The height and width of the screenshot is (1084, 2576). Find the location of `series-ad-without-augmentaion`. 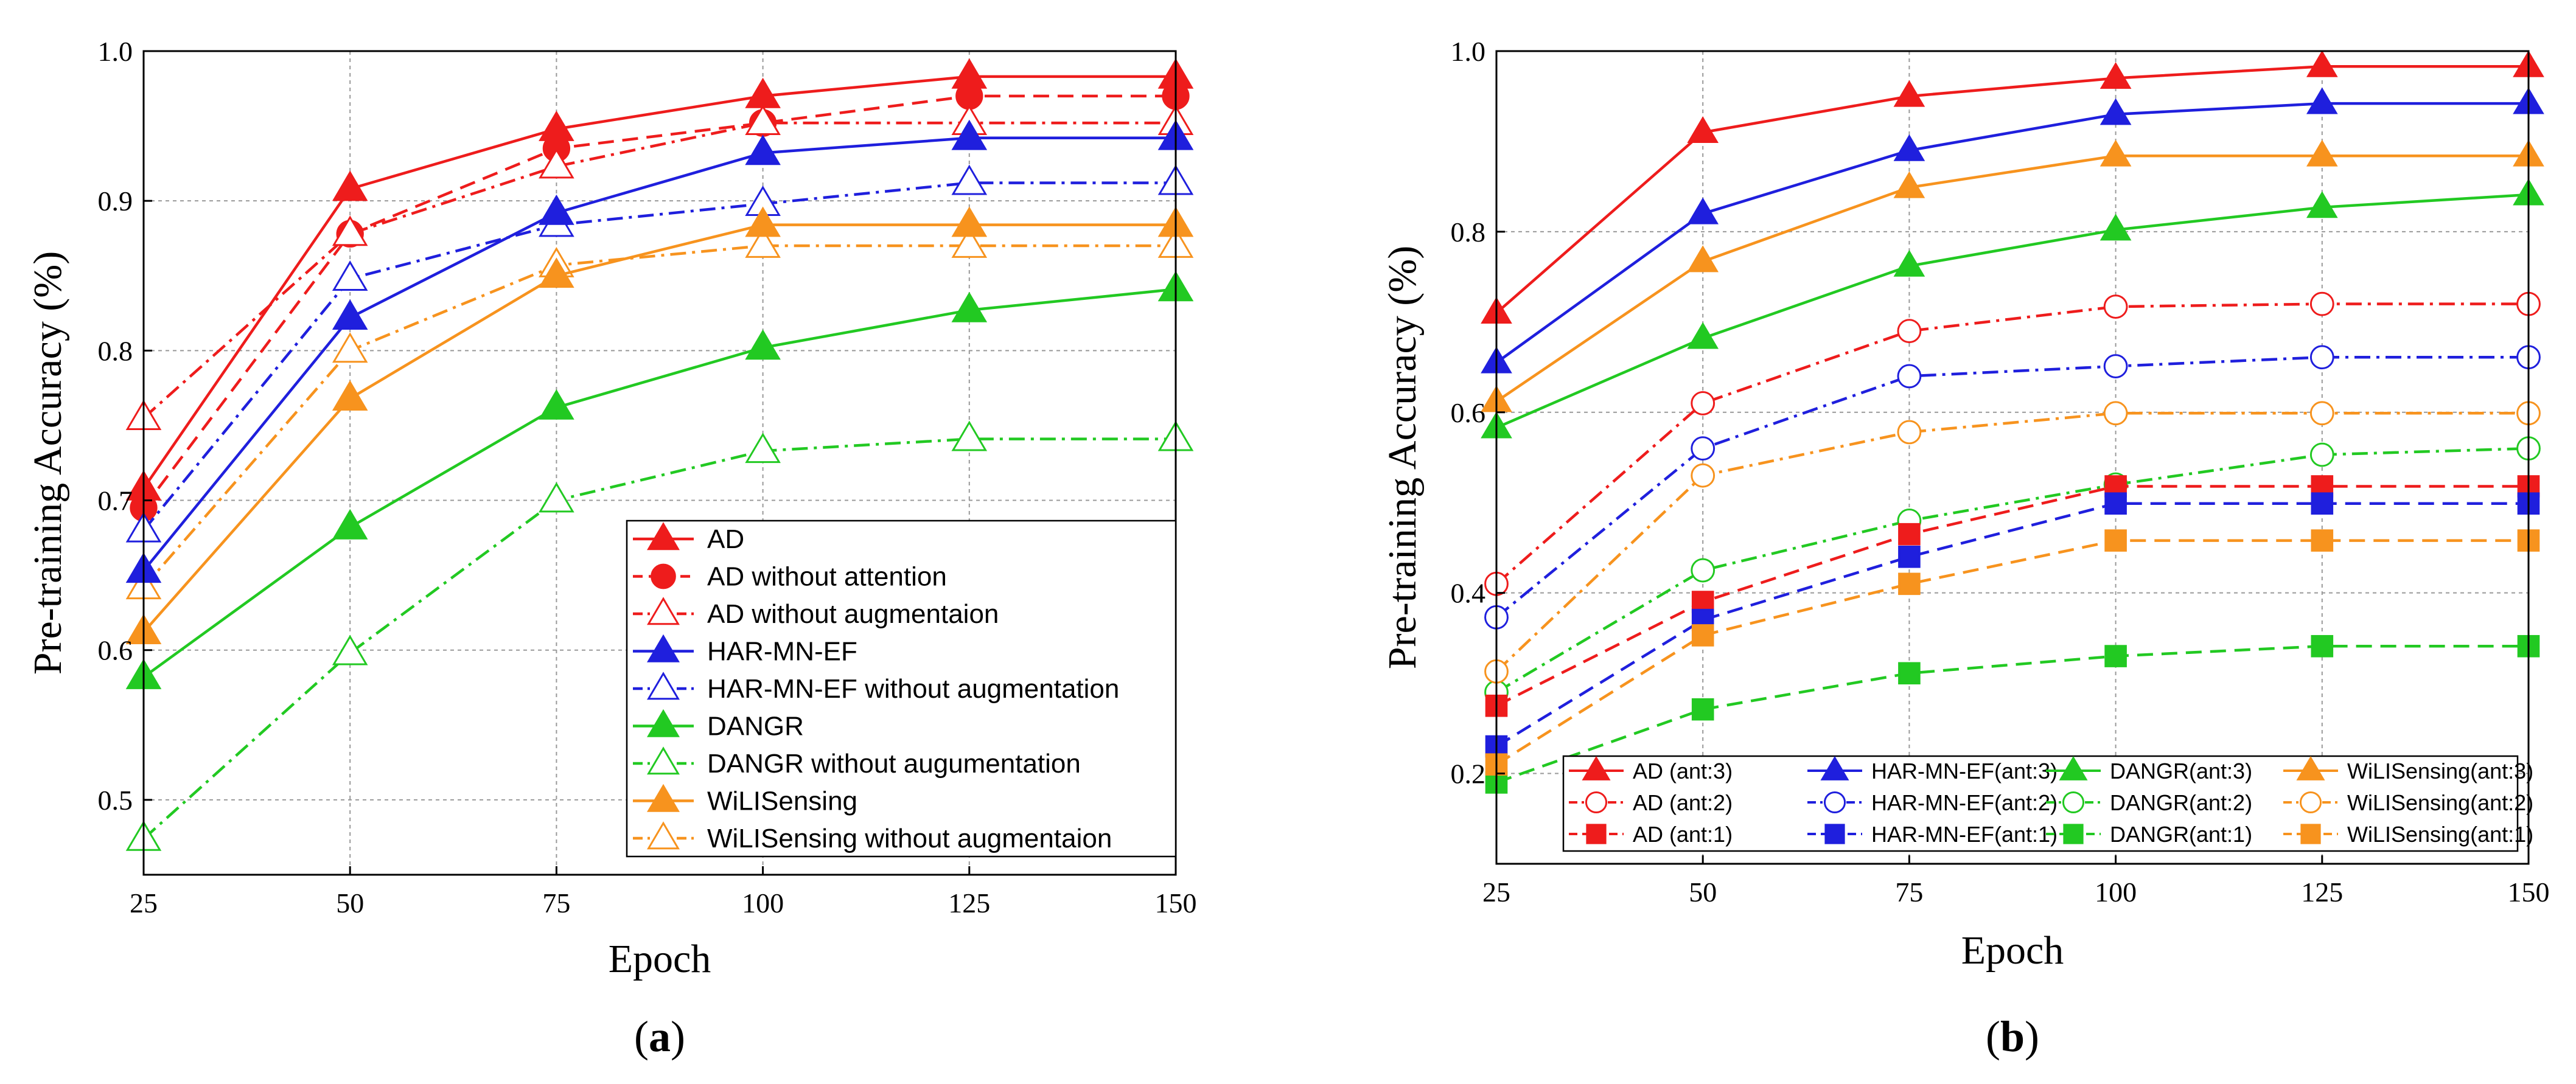

series-ad-without-augmentaion is located at coordinates (659, 267).